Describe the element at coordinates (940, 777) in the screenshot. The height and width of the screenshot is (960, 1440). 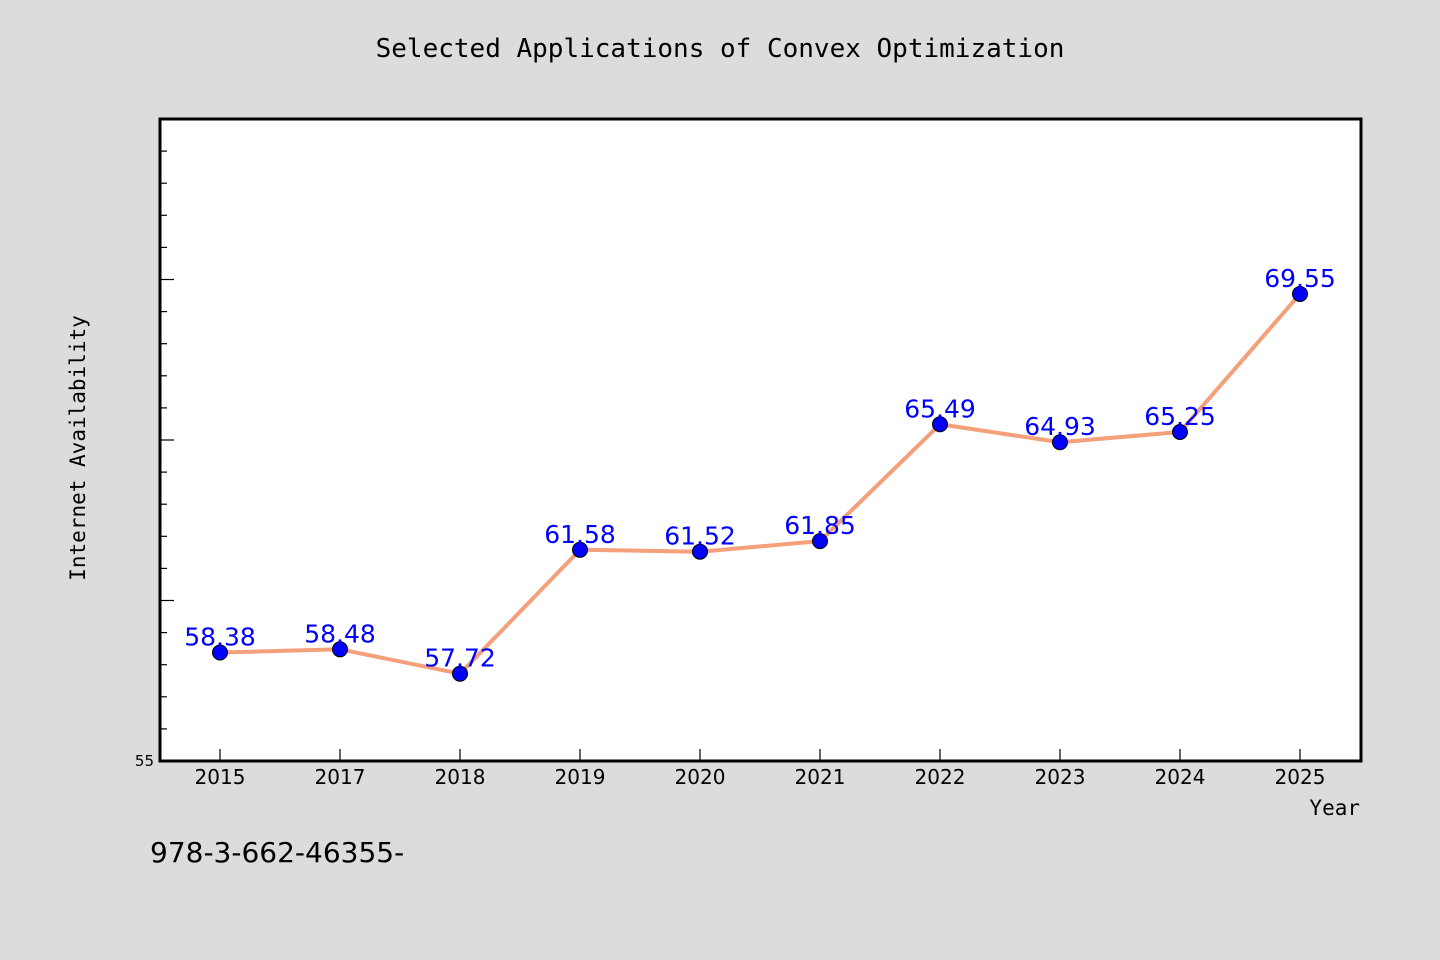
I see `x-tick-label: 2022` at that location.